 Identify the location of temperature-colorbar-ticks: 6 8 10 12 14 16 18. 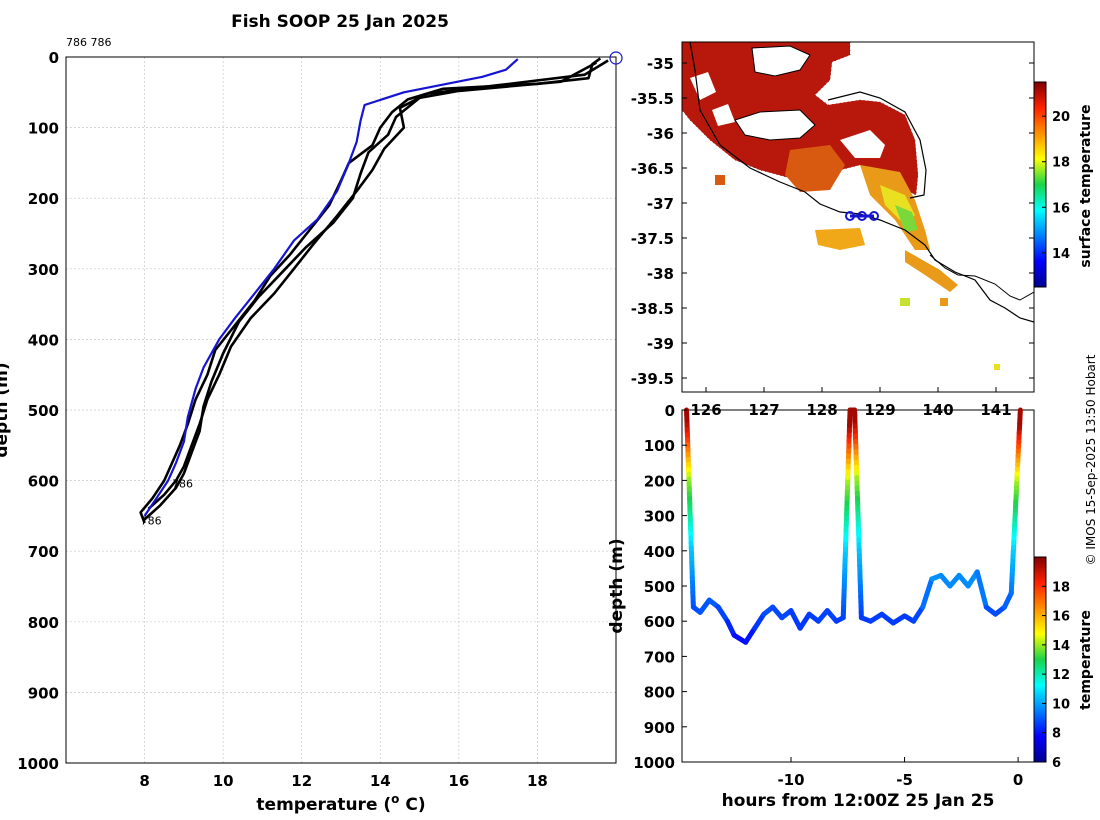
(1056, 675).